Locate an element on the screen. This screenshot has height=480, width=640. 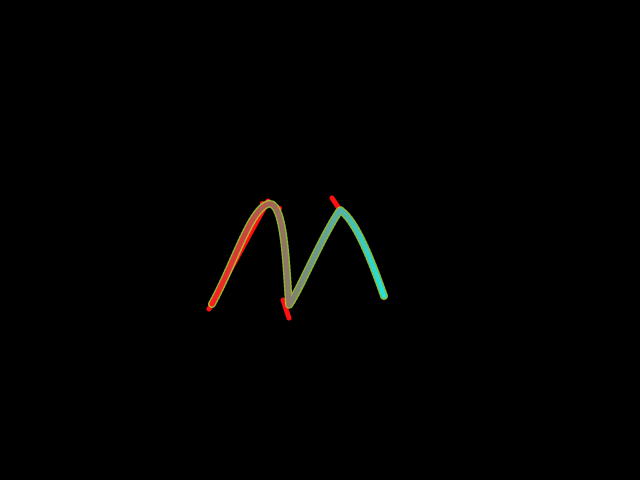
m-curve is located at coordinates (298, 254).